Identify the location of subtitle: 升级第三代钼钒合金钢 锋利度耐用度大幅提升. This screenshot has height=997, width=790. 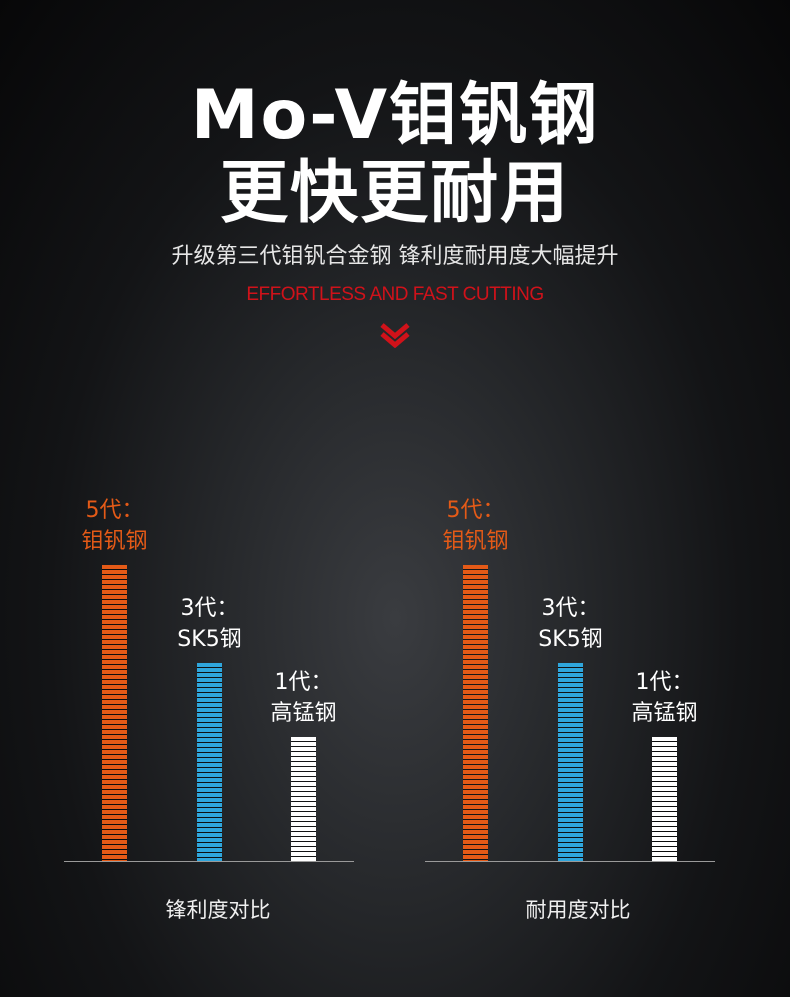
(395, 256).